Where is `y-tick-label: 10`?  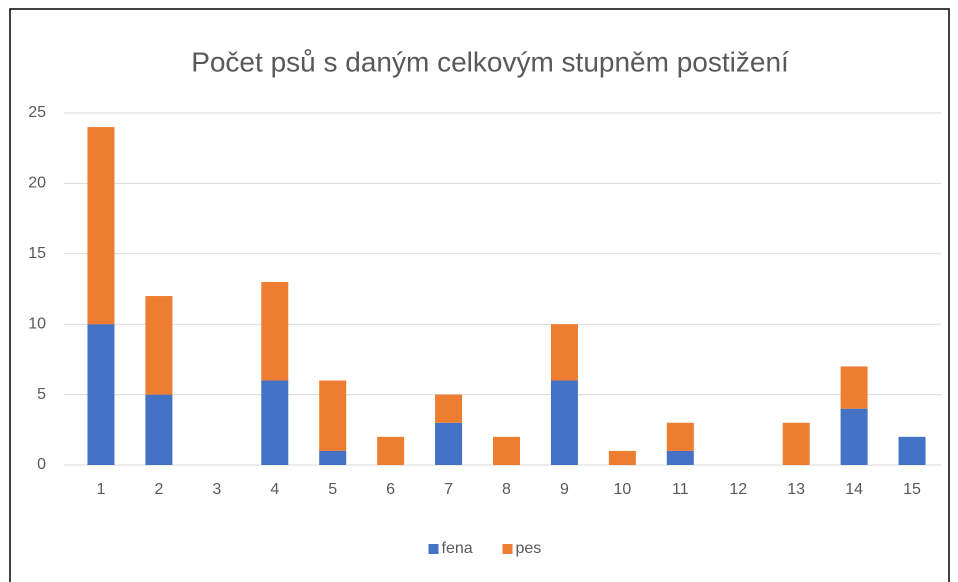
y-tick-label: 10 is located at coordinates (37, 323).